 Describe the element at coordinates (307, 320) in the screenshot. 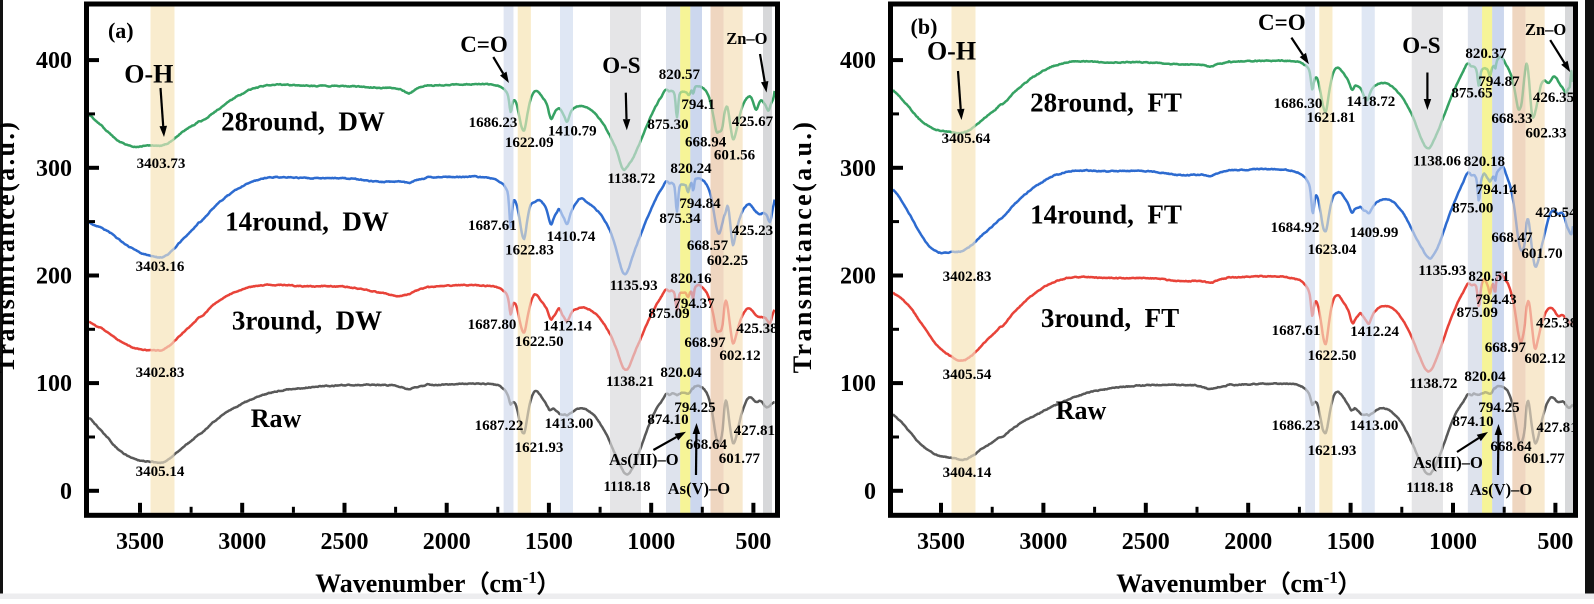

I see `svg-text: 3round, DW` at that location.